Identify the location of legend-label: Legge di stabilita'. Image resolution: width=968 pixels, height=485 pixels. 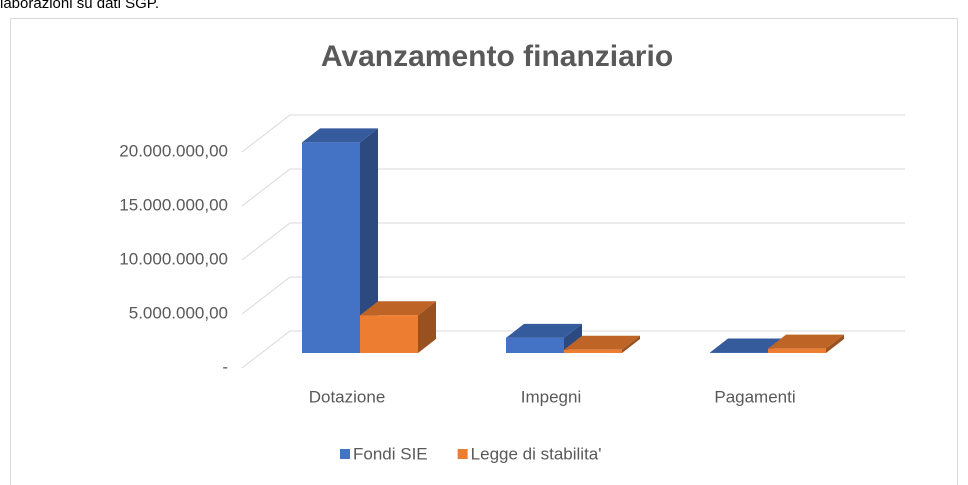
(536, 453).